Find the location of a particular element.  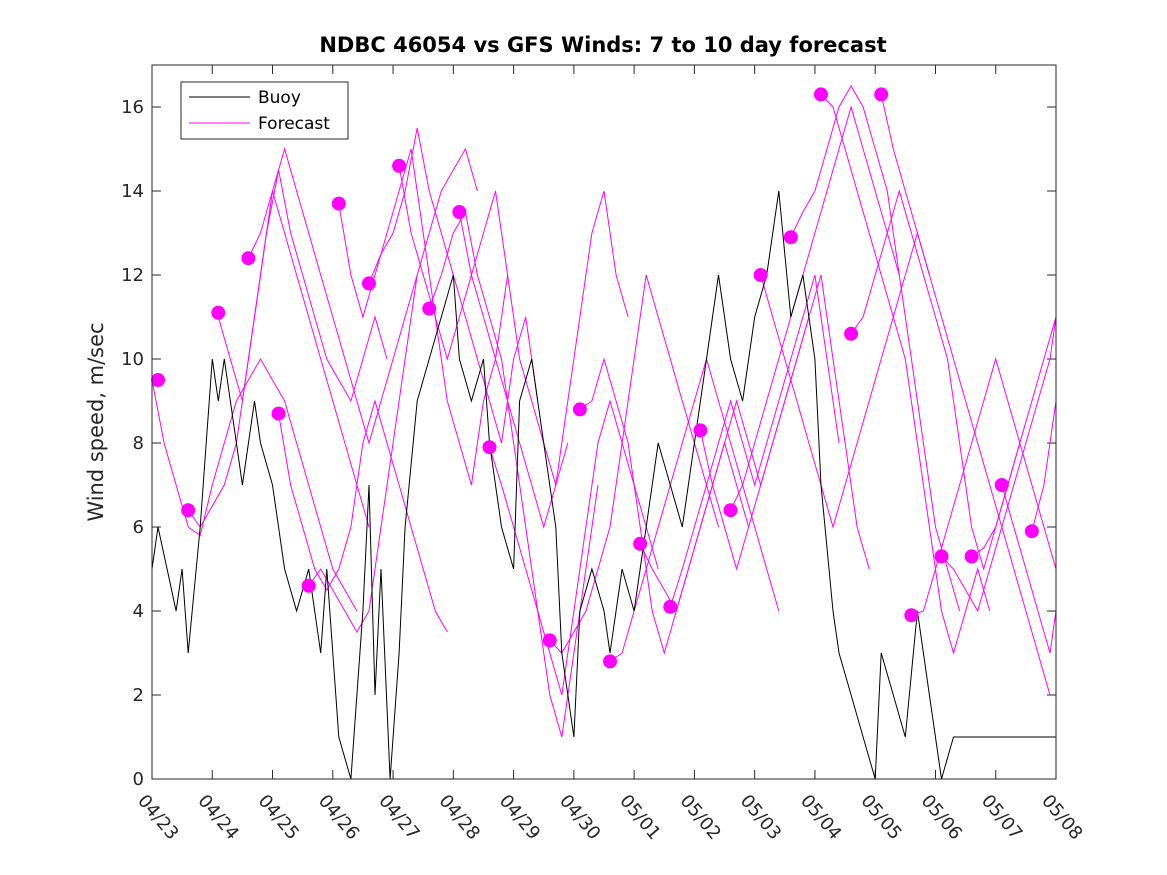

y-axis-label: Wind speed, m/sec is located at coordinates (96, 421).